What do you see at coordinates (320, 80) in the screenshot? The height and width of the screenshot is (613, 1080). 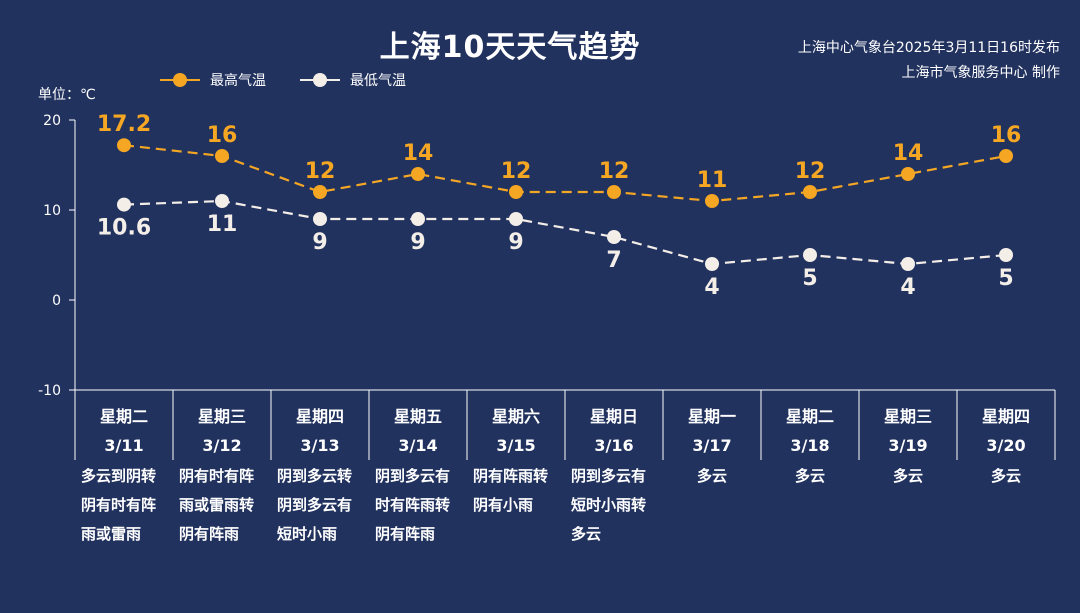 I see `legend-swatch-low` at bounding box center [320, 80].